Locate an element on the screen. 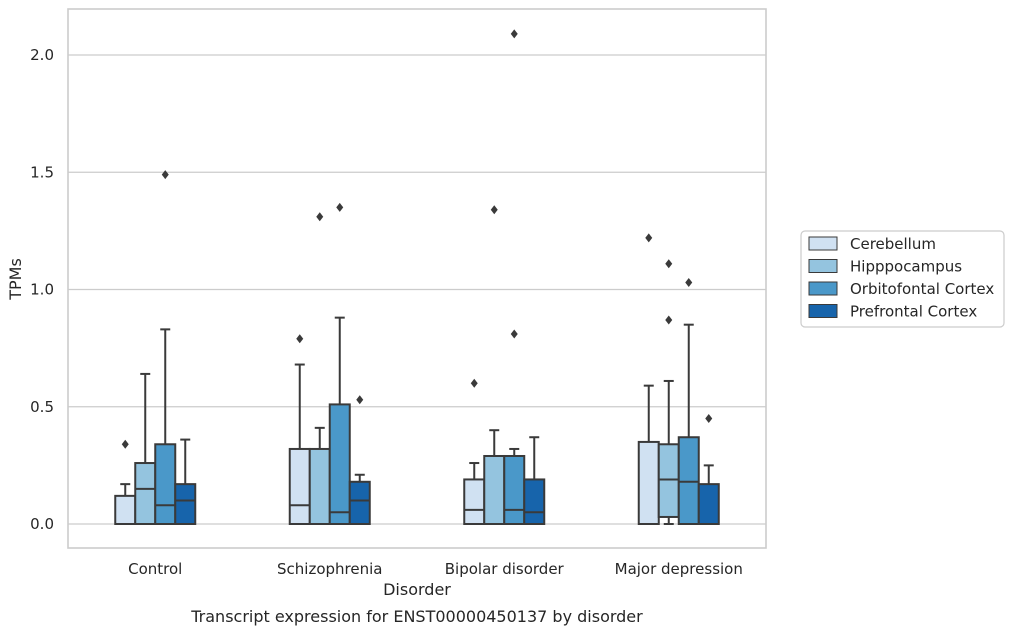 The width and height of the screenshot is (1014, 634). x-tick-label: Major depression is located at coordinates (679, 569).